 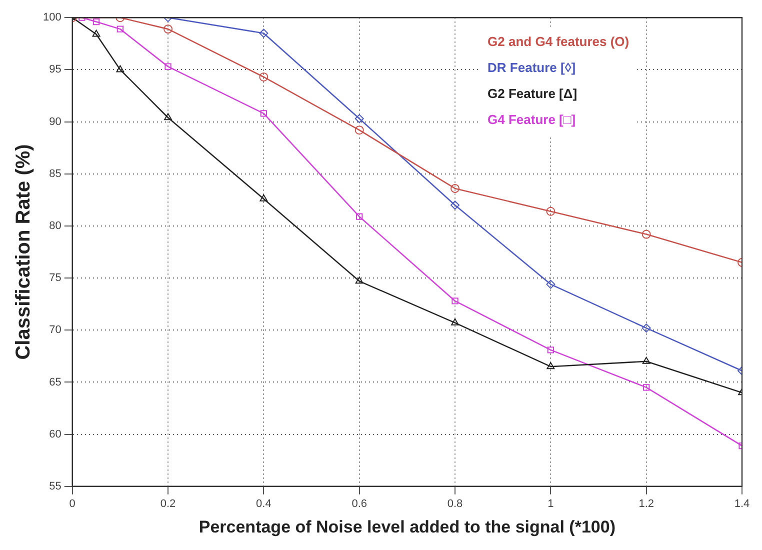 I want to click on x-tick-label: 1.2, so click(x=646, y=504).